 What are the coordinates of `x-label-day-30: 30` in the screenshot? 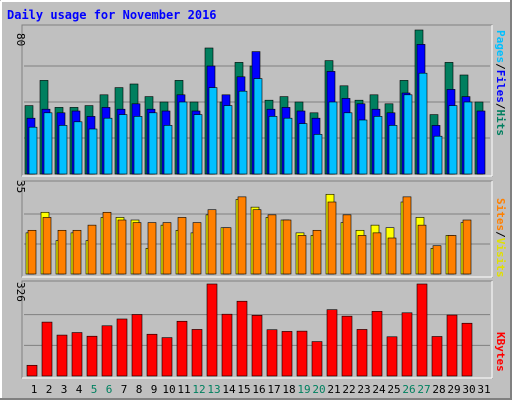 It's located at (468, 389).